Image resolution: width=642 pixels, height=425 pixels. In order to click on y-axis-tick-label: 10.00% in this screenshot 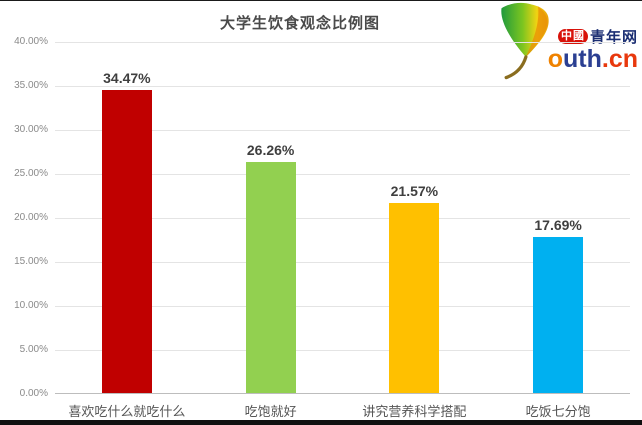, I will do `click(31, 305)`.